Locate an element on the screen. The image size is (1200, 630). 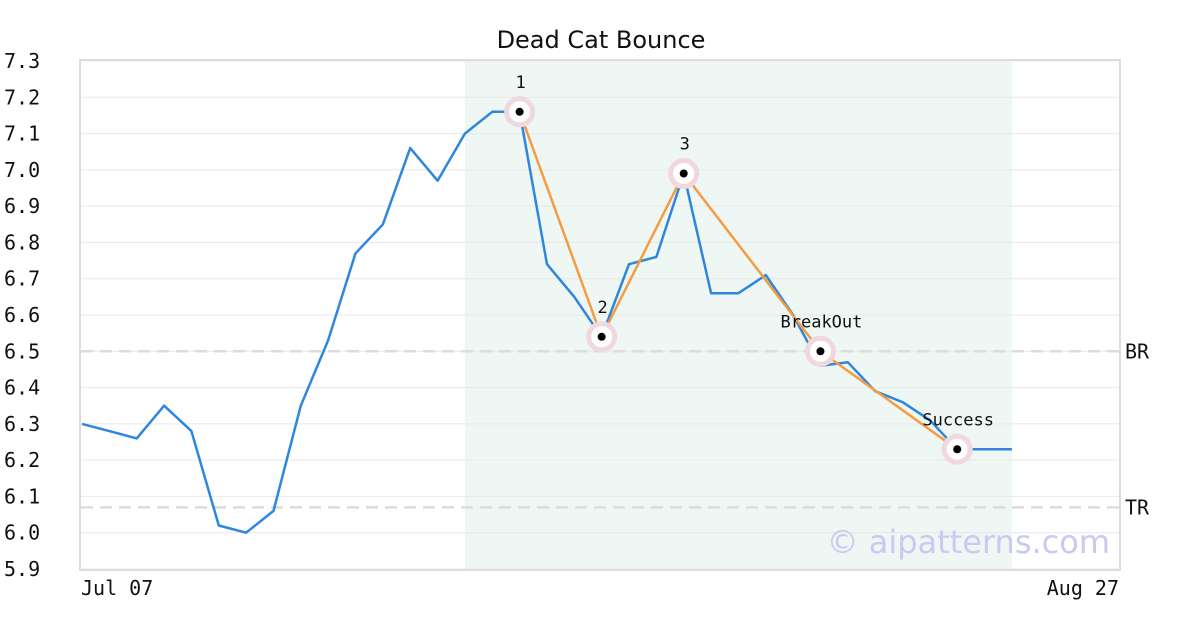
pattern-point-label: BreakOut is located at coordinates (822, 322).